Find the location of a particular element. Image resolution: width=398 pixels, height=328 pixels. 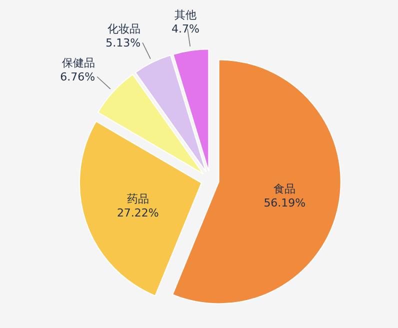

slice-label: 药品 is located at coordinates (137, 199).